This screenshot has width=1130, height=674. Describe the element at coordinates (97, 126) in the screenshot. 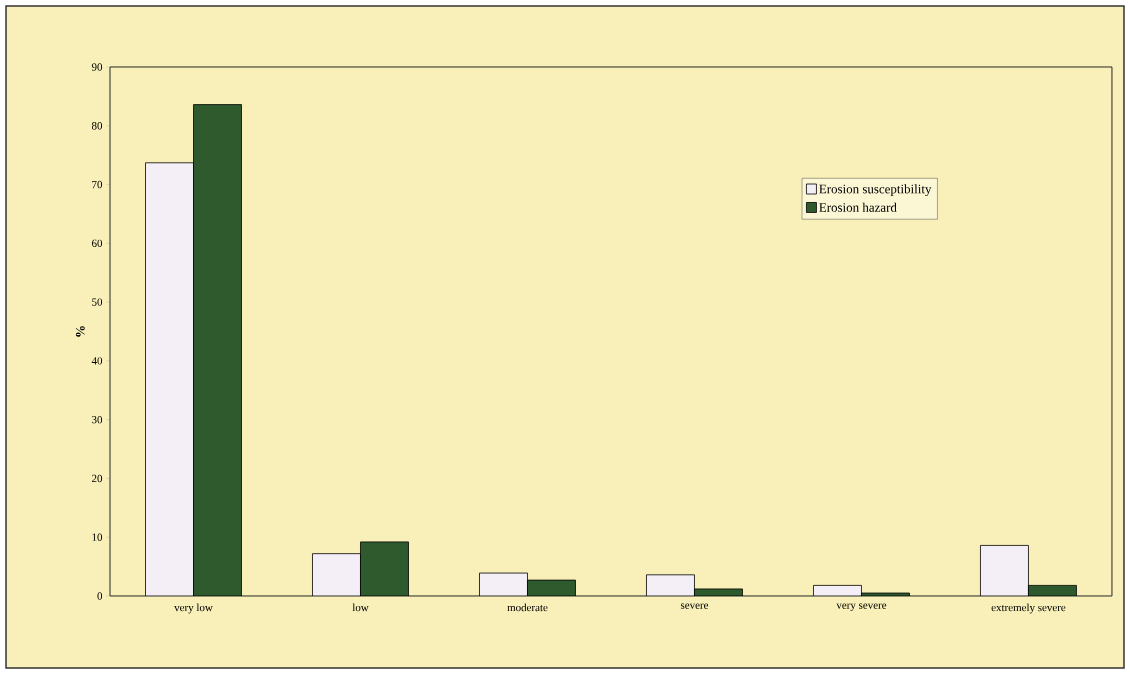

I see `y-tick-label: 80` at that location.